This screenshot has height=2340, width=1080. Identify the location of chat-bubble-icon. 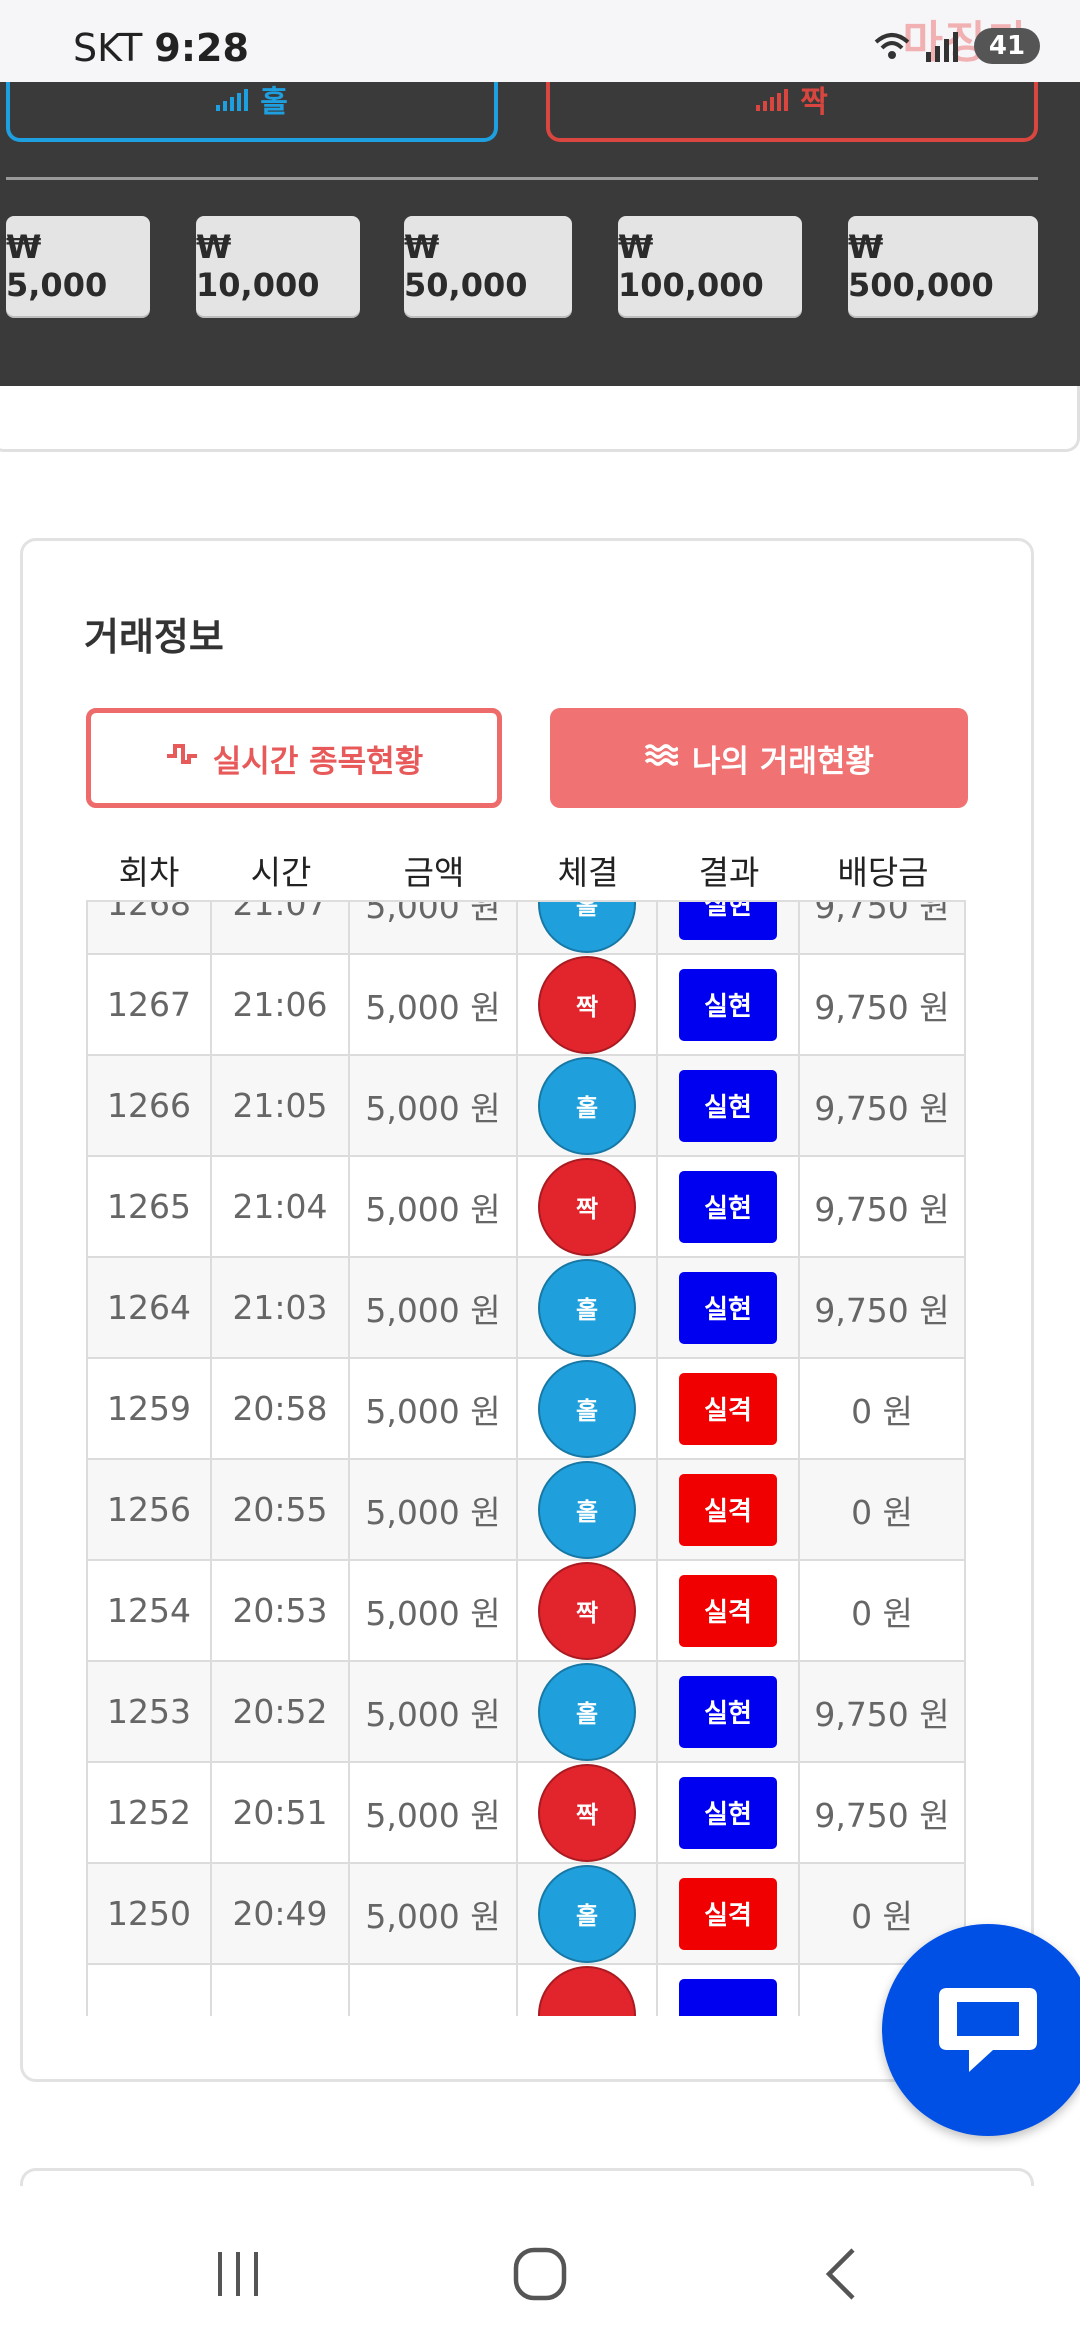
(988, 2030).